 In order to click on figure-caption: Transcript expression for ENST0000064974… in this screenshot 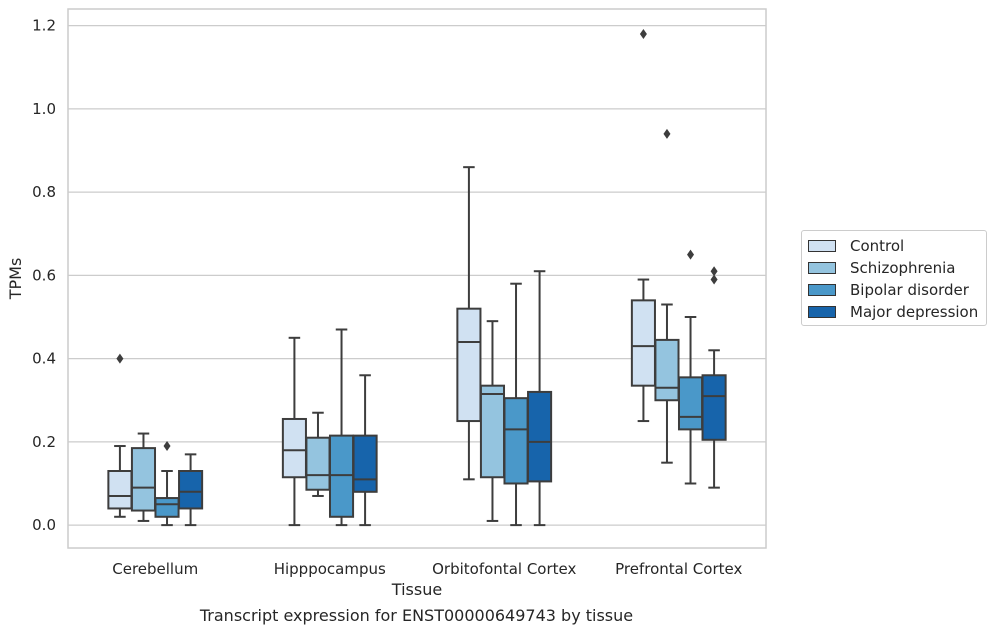, I will do `click(416, 615)`.